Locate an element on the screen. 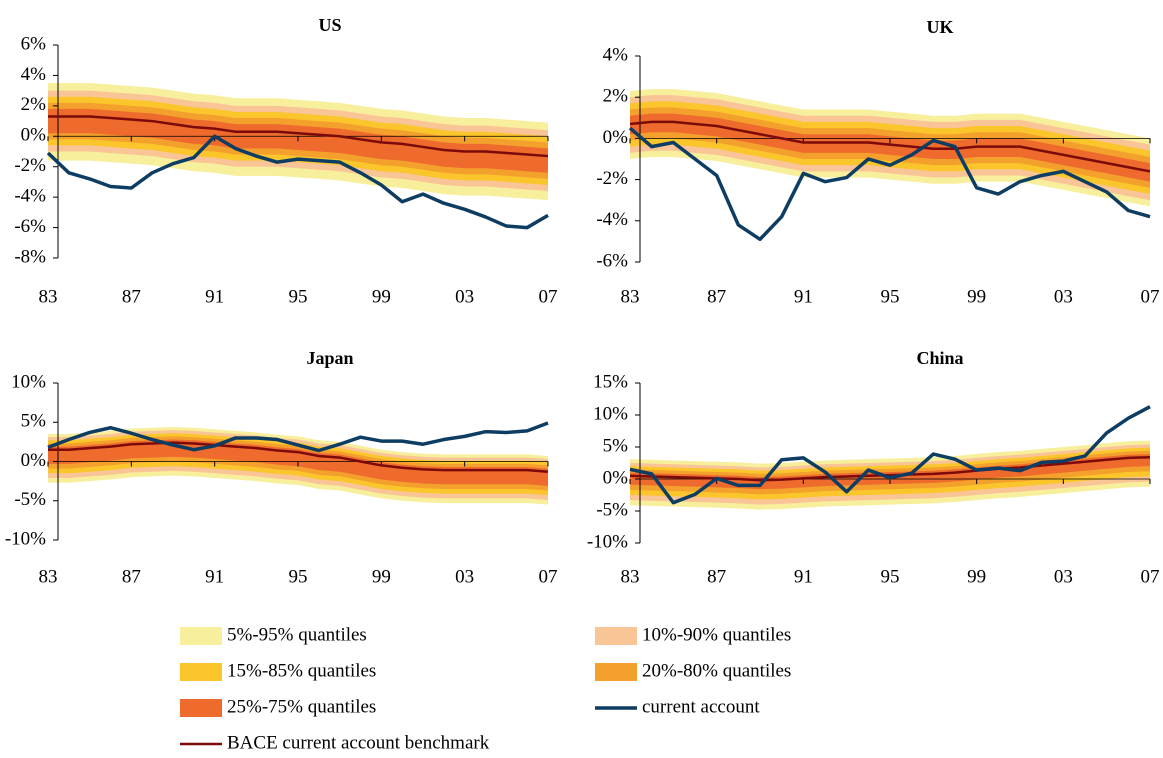 The height and width of the screenshot is (758, 1163). legend-label: 5%-95% quantiles is located at coordinates (297, 634).